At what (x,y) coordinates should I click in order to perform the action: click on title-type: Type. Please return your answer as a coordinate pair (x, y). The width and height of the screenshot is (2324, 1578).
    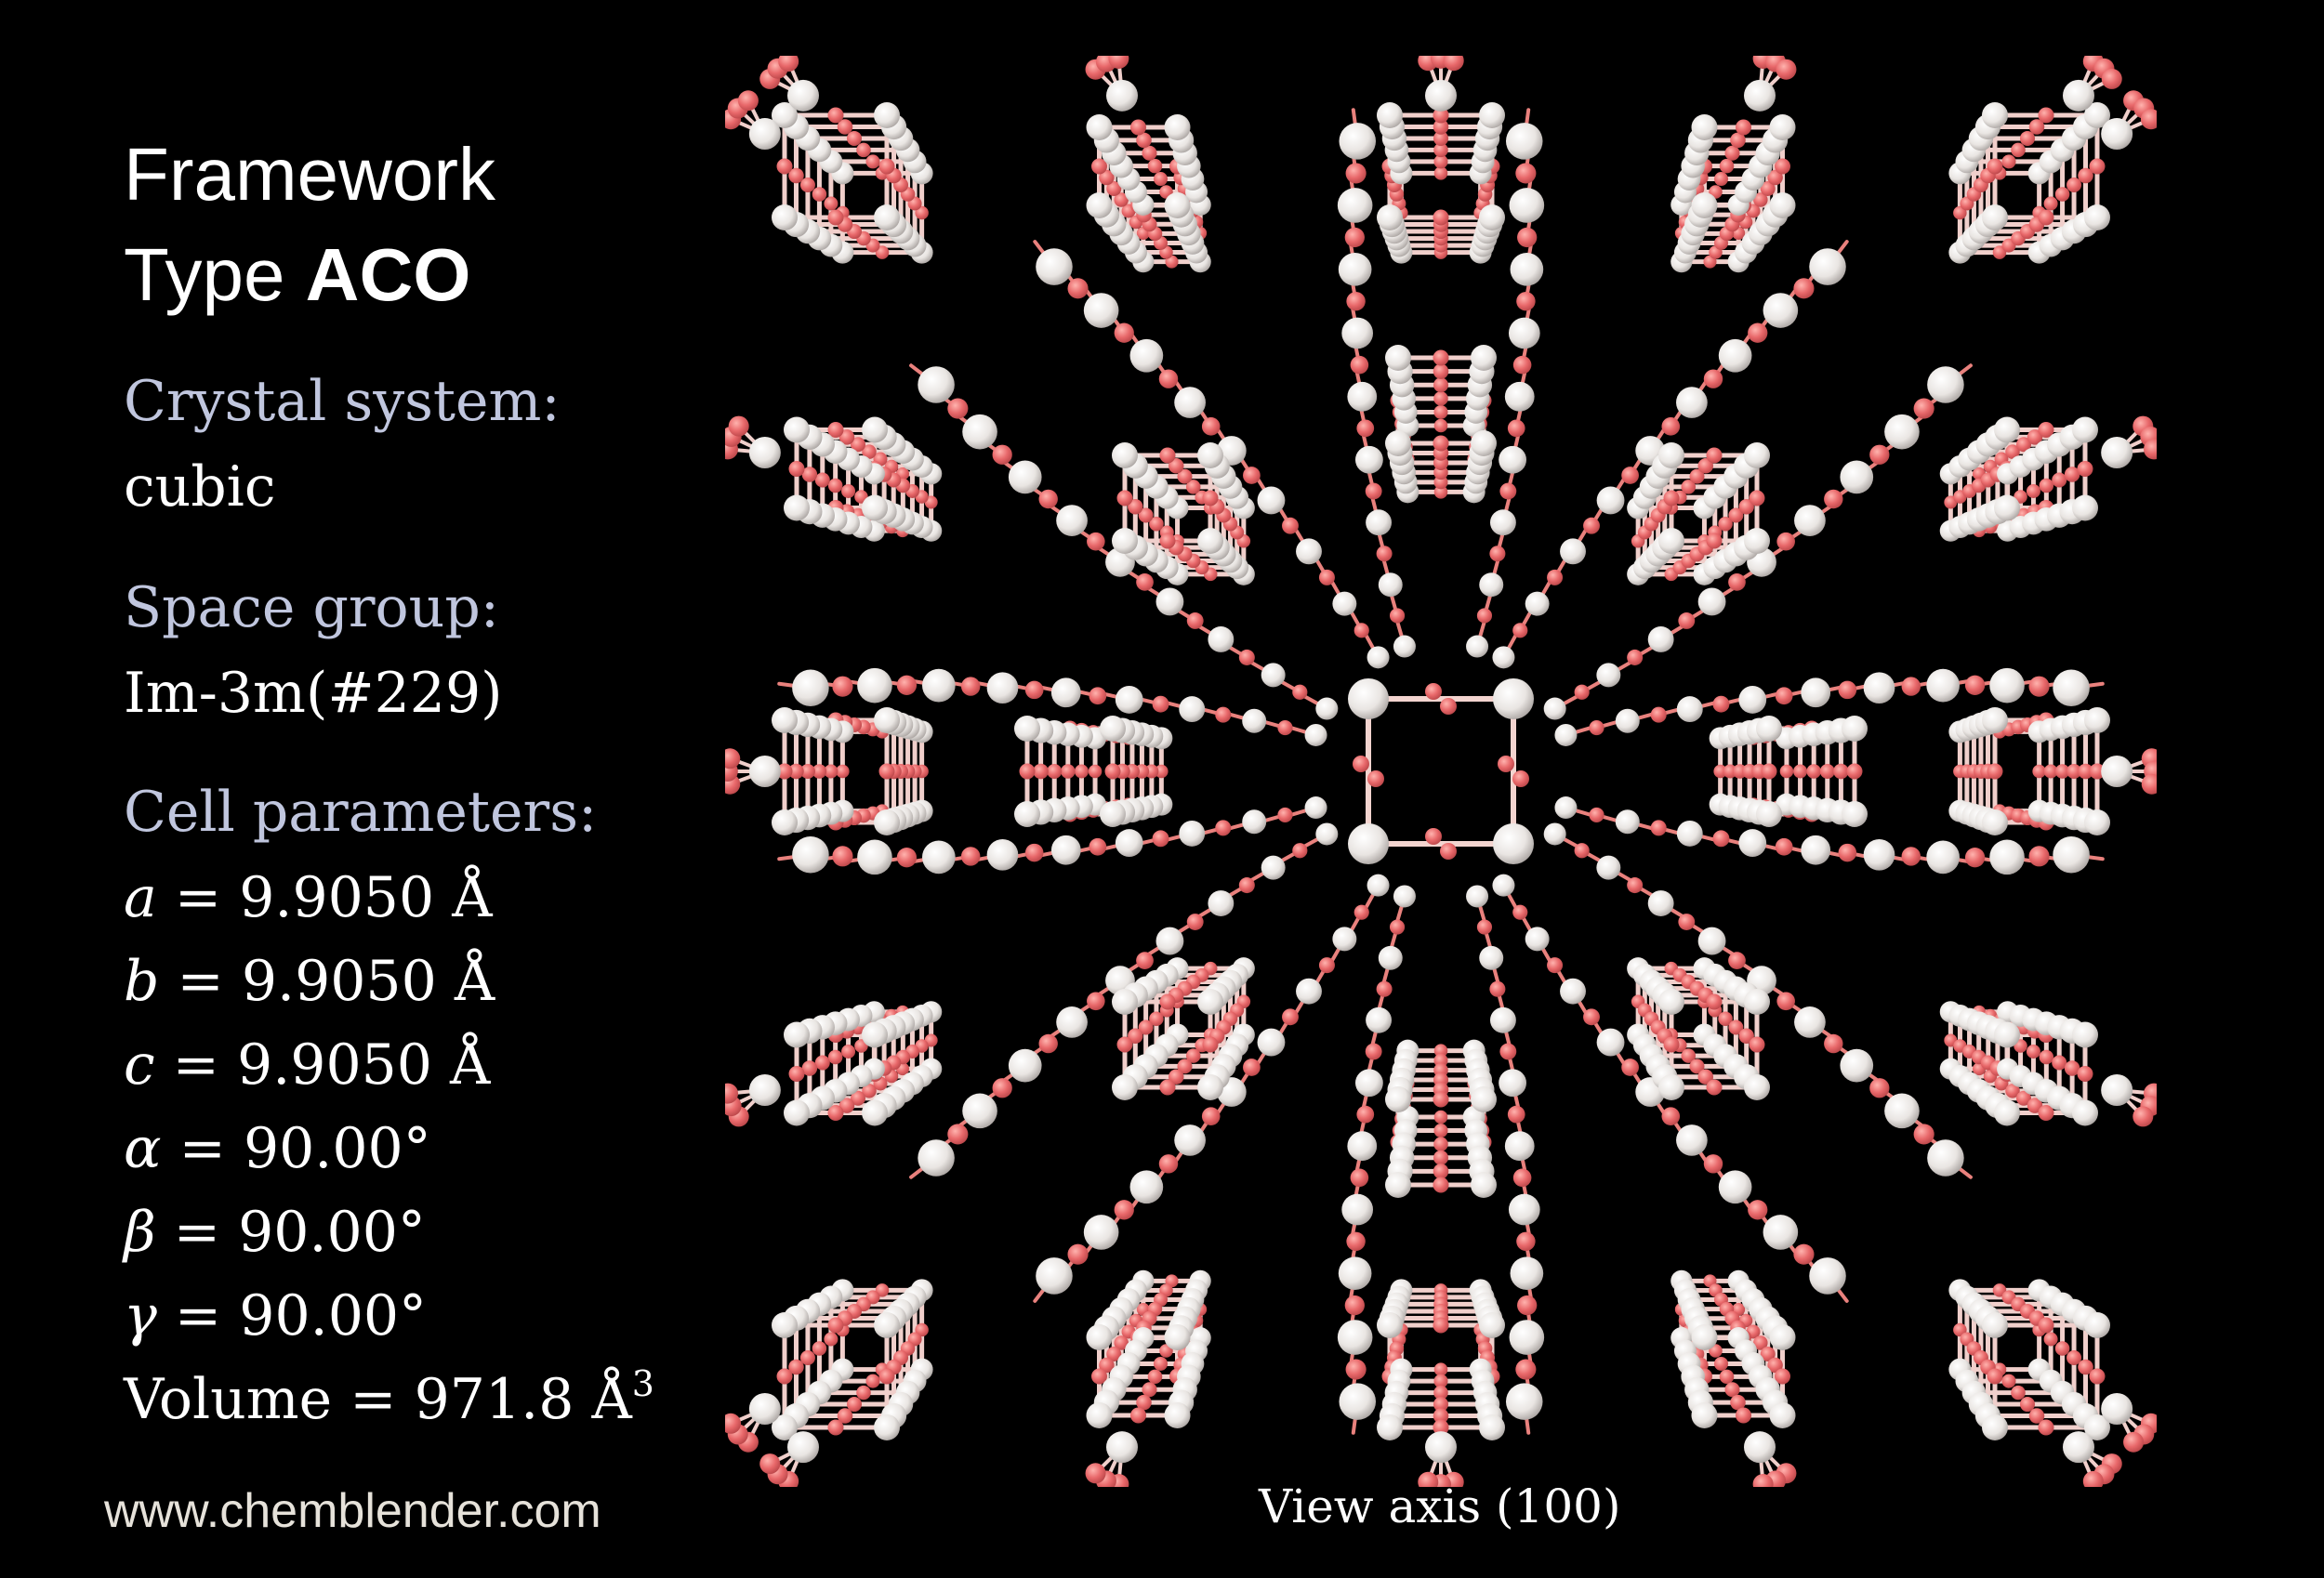
    Looking at the image, I should click on (204, 274).